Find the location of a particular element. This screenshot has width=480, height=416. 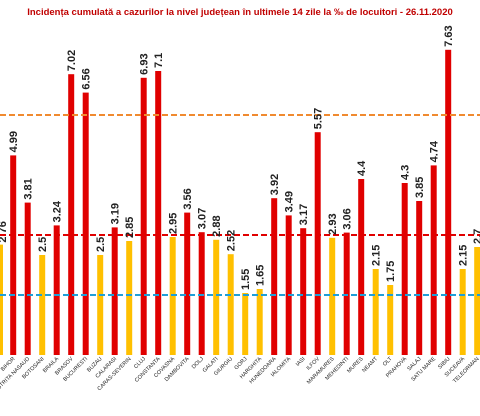

bar-salaj is located at coordinates (419, 278).